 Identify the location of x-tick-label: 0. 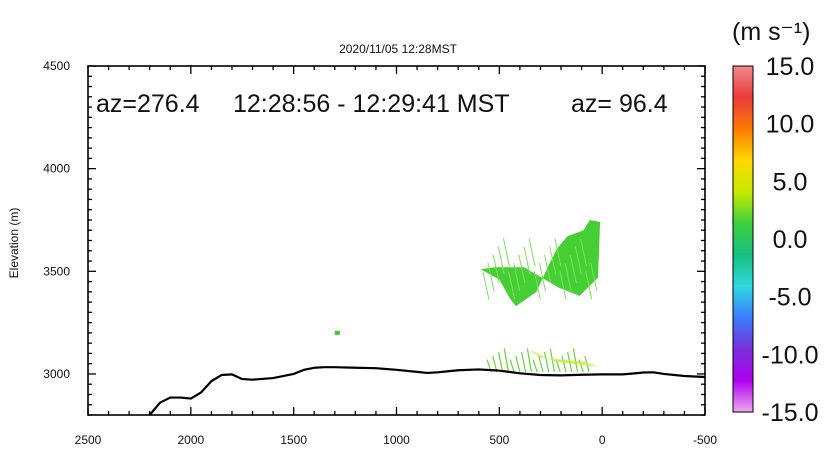
(602, 440).